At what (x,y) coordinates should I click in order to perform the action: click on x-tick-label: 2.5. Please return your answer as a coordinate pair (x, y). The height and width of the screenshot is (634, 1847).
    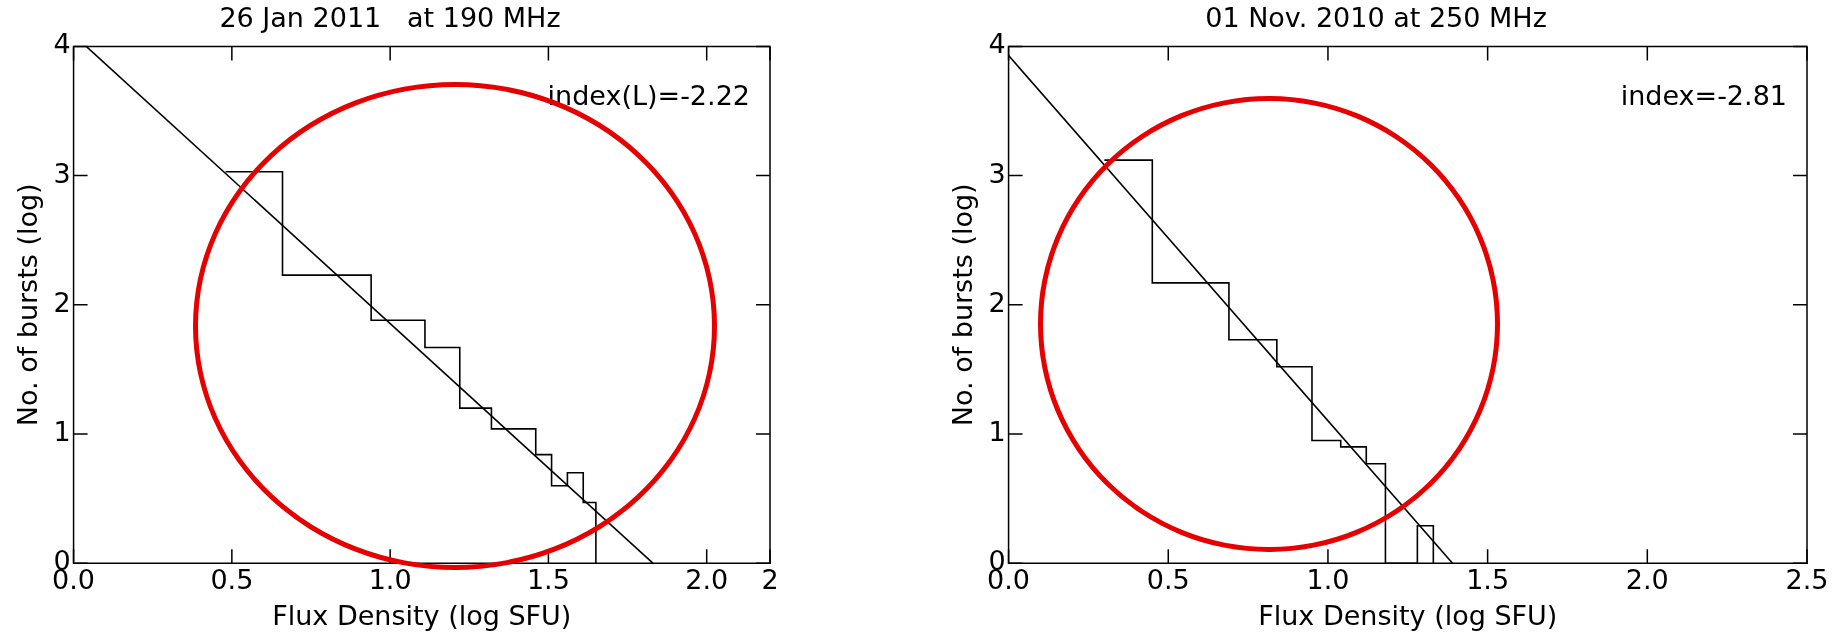
    Looking at the image, I should click on (1807, 580).